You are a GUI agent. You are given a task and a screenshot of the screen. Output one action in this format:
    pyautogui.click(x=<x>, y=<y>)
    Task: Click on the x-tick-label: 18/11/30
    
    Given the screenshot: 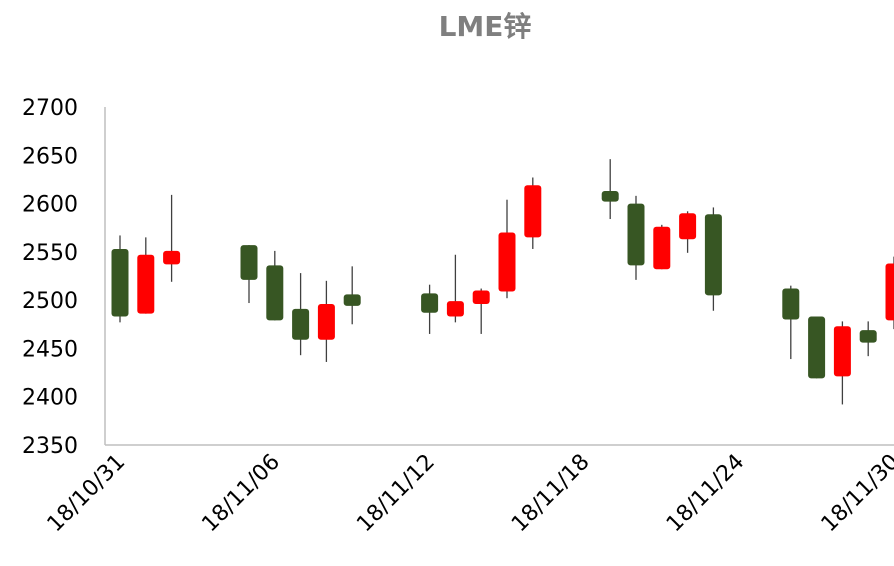 What is the action you would take?
    pyautogui.click(x=855, y=494)
    